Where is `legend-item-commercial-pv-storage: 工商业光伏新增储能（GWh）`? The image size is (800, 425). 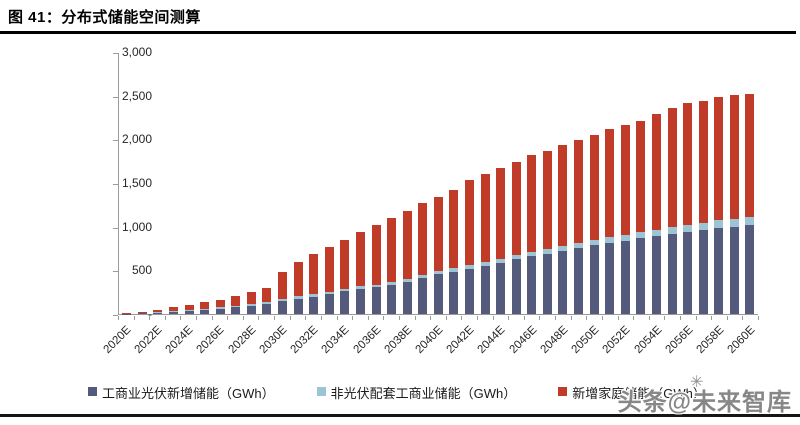
legend-item-commercial-pv-storage: 工商业光伏新增储能（GWh） is located at coordinates (181, 392).